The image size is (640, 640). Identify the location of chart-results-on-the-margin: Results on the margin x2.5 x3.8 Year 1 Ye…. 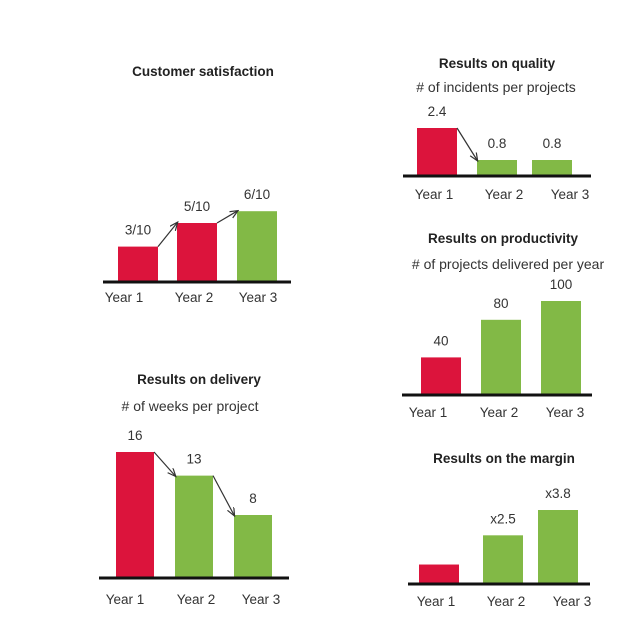
(499, 530).